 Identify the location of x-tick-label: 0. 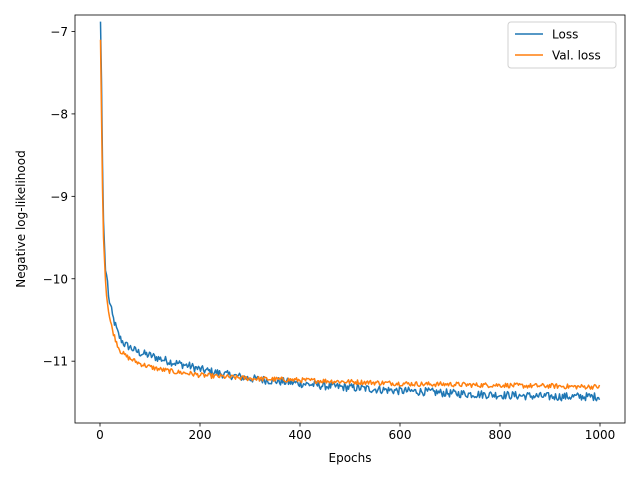
(100, 435).